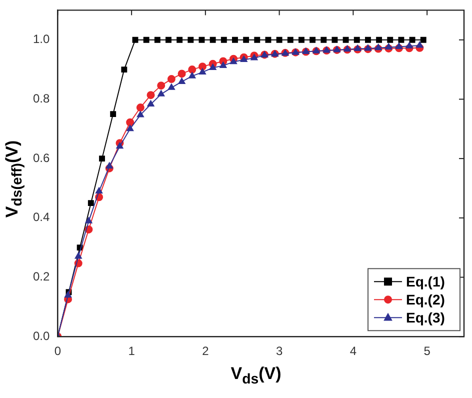 This screenshot has height=398, width=472. I want to click on y-tick-label: 0.8, so click(41, 99).